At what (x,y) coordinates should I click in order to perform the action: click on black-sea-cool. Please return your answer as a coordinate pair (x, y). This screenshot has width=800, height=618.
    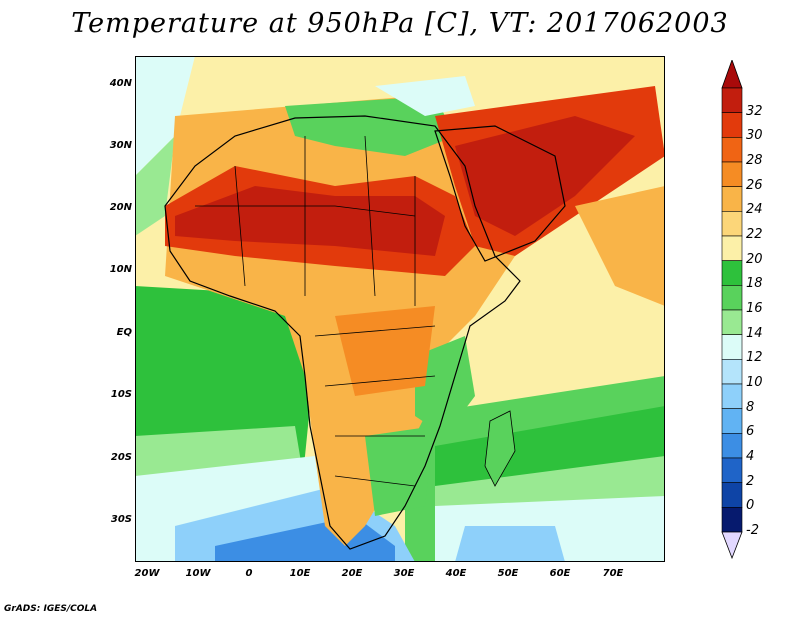
    Looking at the image, I should click on (425, 96).